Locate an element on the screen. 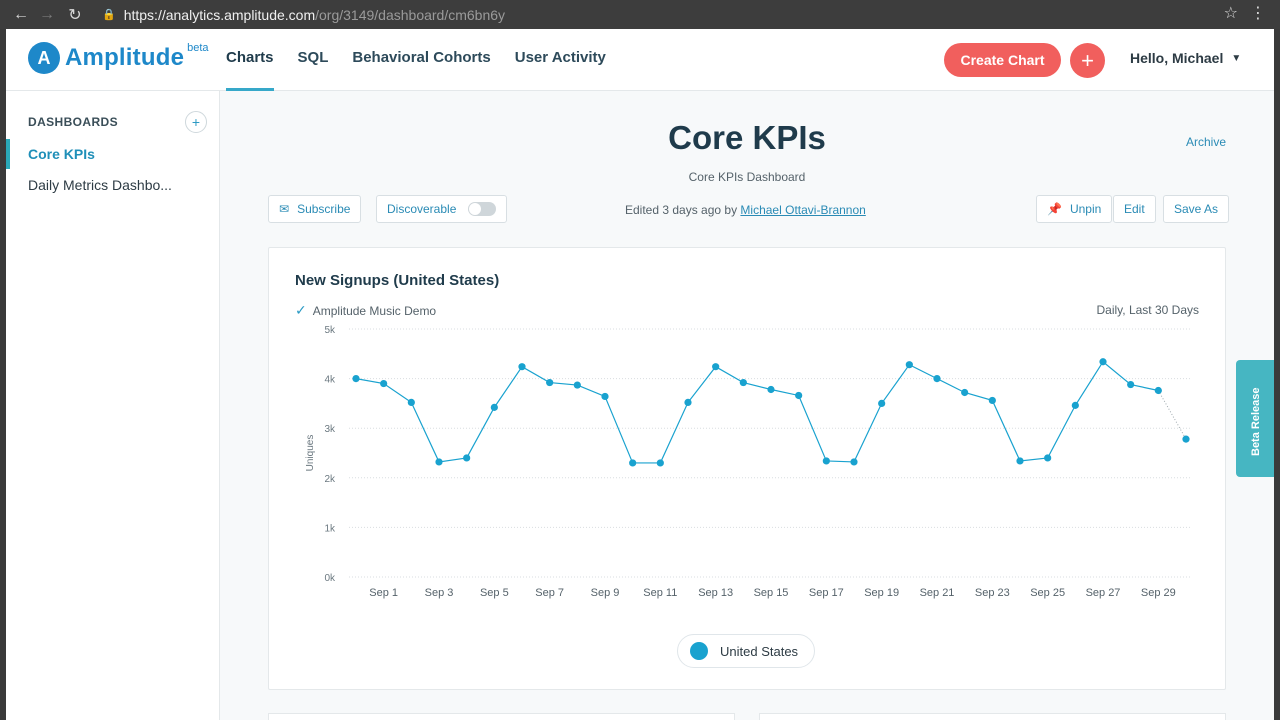 The height and width of the screenshot is (720, 1280). series-line-united-states is located at coordinates (757, 412).